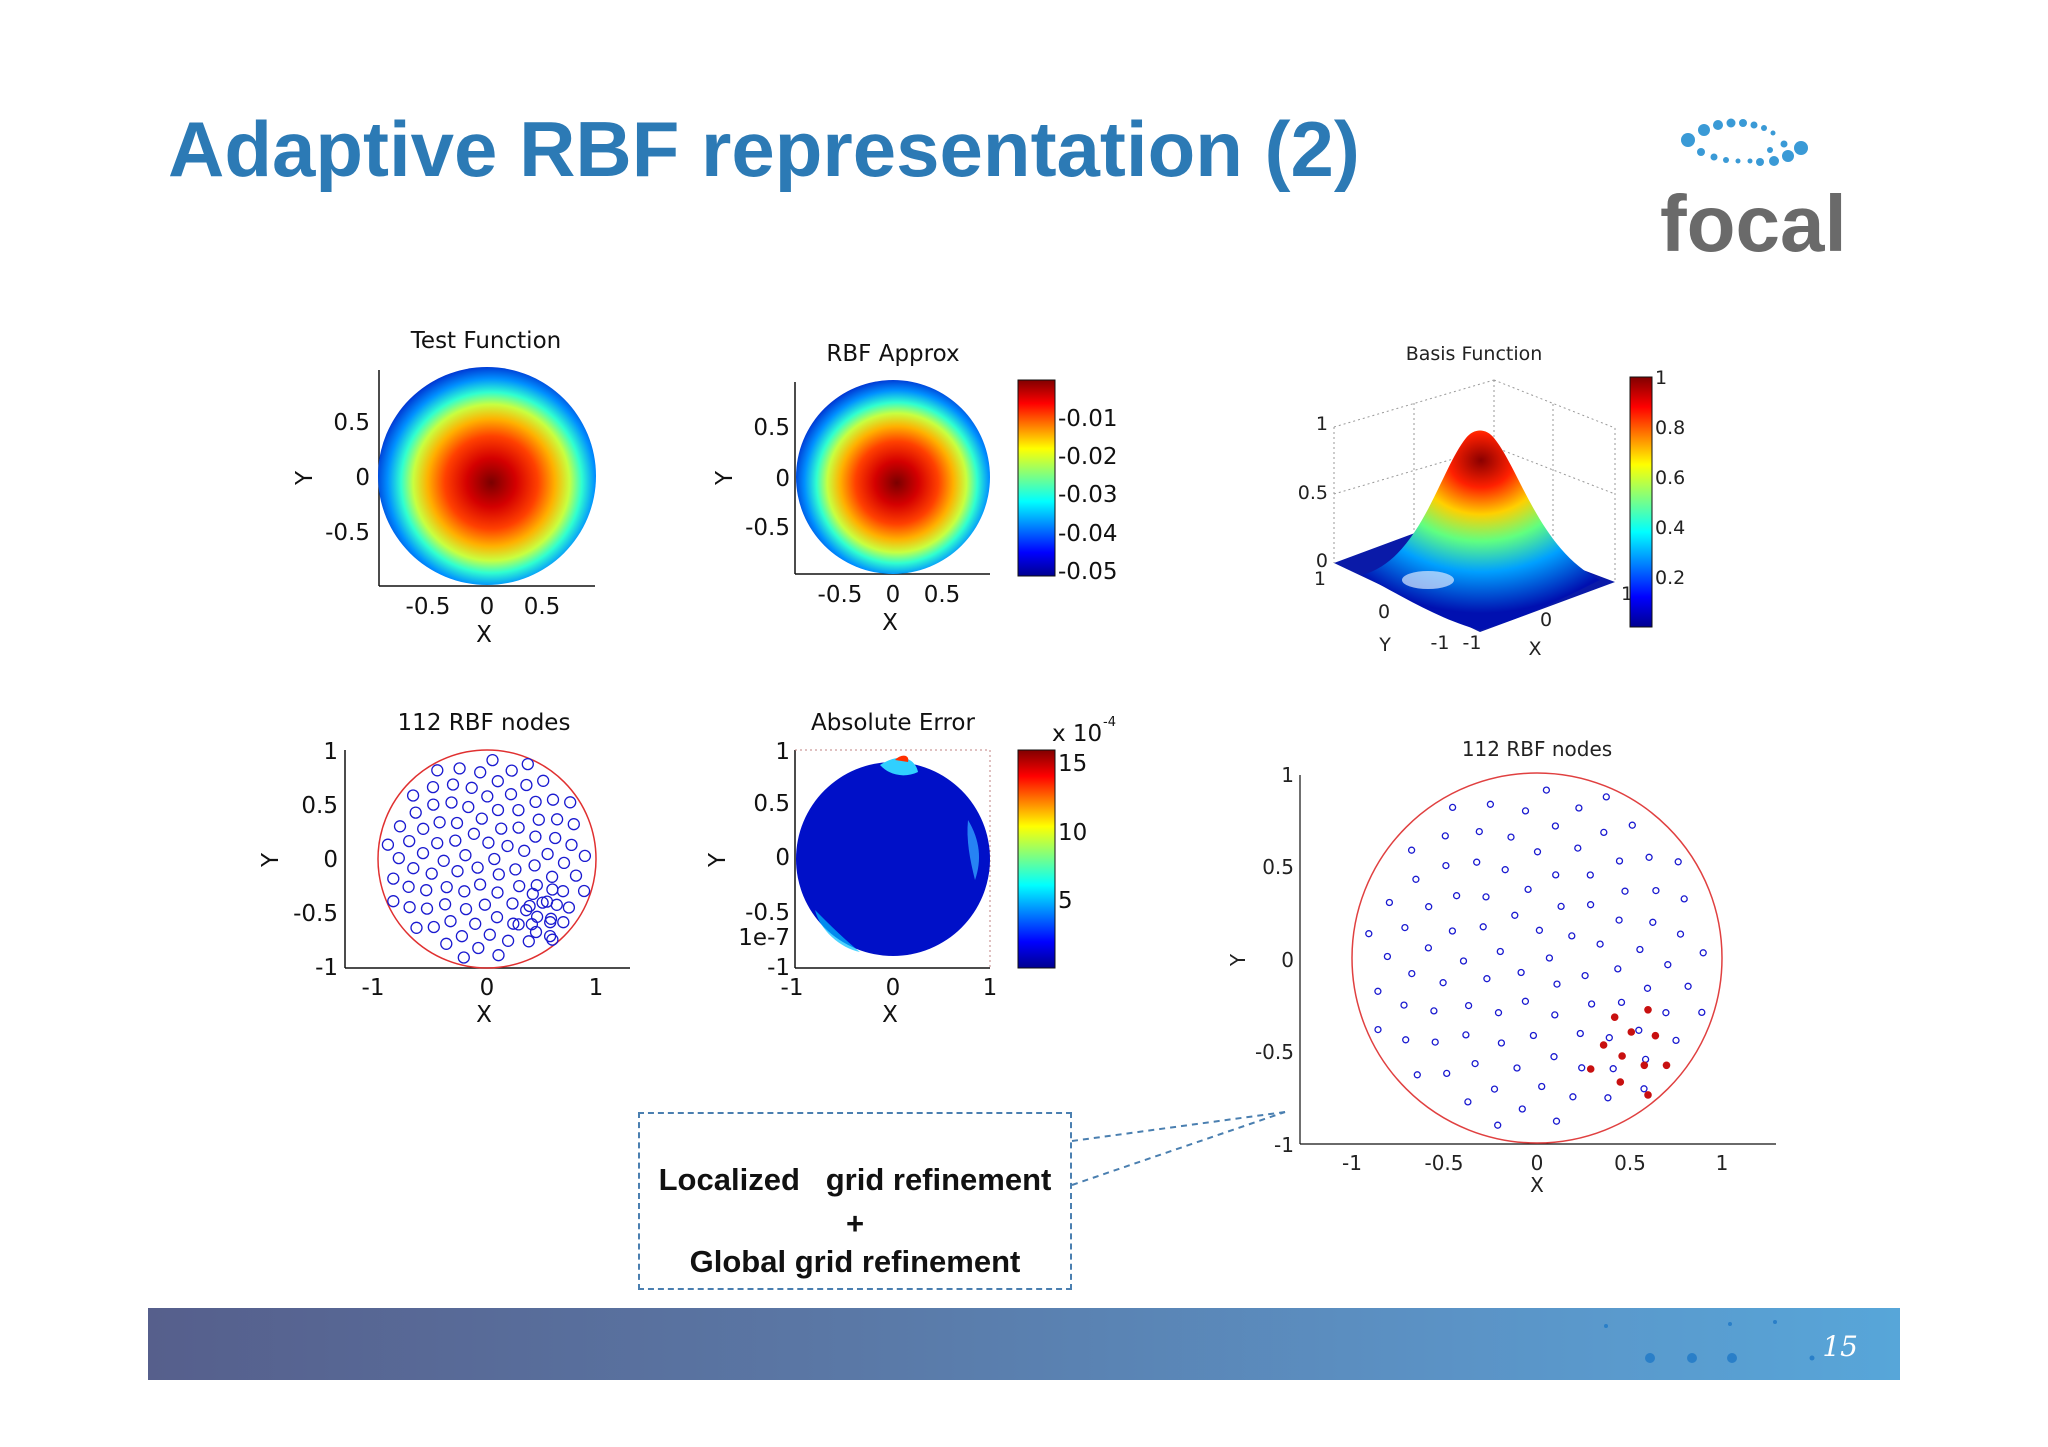 The height and width of the screenshot is (1447, 2048). Describe the element at coordinates (444, 869) in the screenshot. I see `chart-rbf-nodes-small: 112 RBF nodes 1 0.5 0 -0.5 -1 -1 0 1 X Y` at that location.